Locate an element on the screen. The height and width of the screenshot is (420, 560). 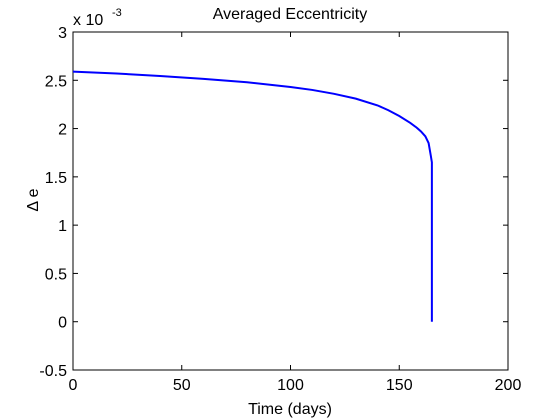
x-tick-label: 200 is located at coordinates (508, 385).